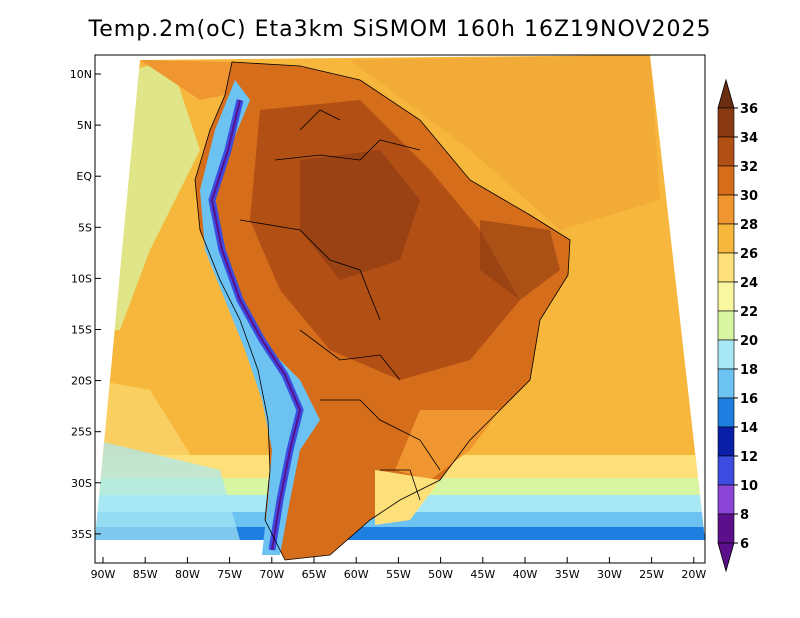 The height and width of the screenshot is (618, 800). I want to click on lat-label: EQ, so click(84, 176).